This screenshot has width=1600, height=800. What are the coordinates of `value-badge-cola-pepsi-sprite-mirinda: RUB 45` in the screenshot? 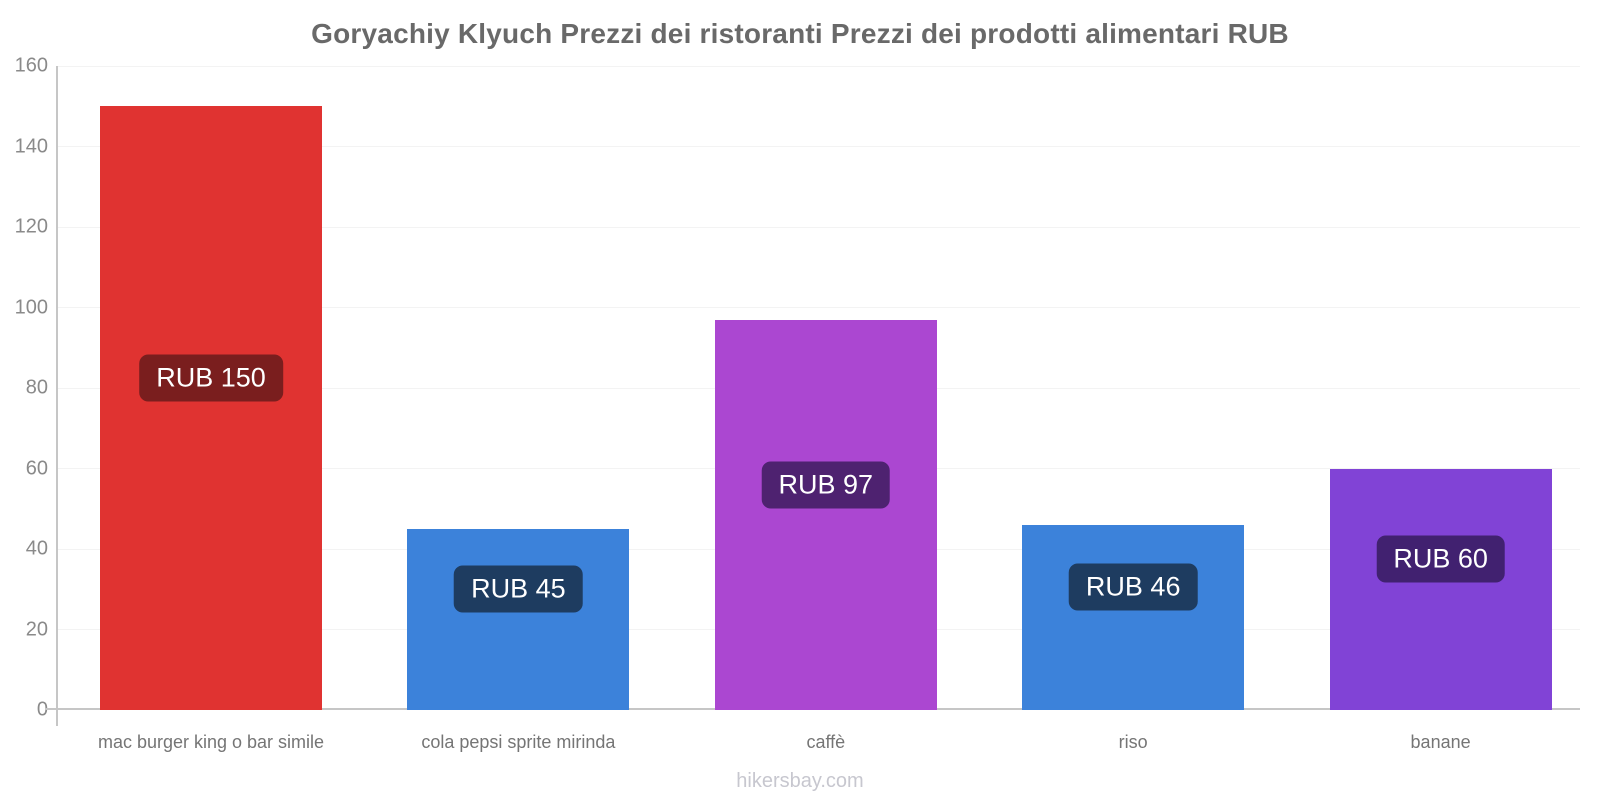 It's located at (518, 589).